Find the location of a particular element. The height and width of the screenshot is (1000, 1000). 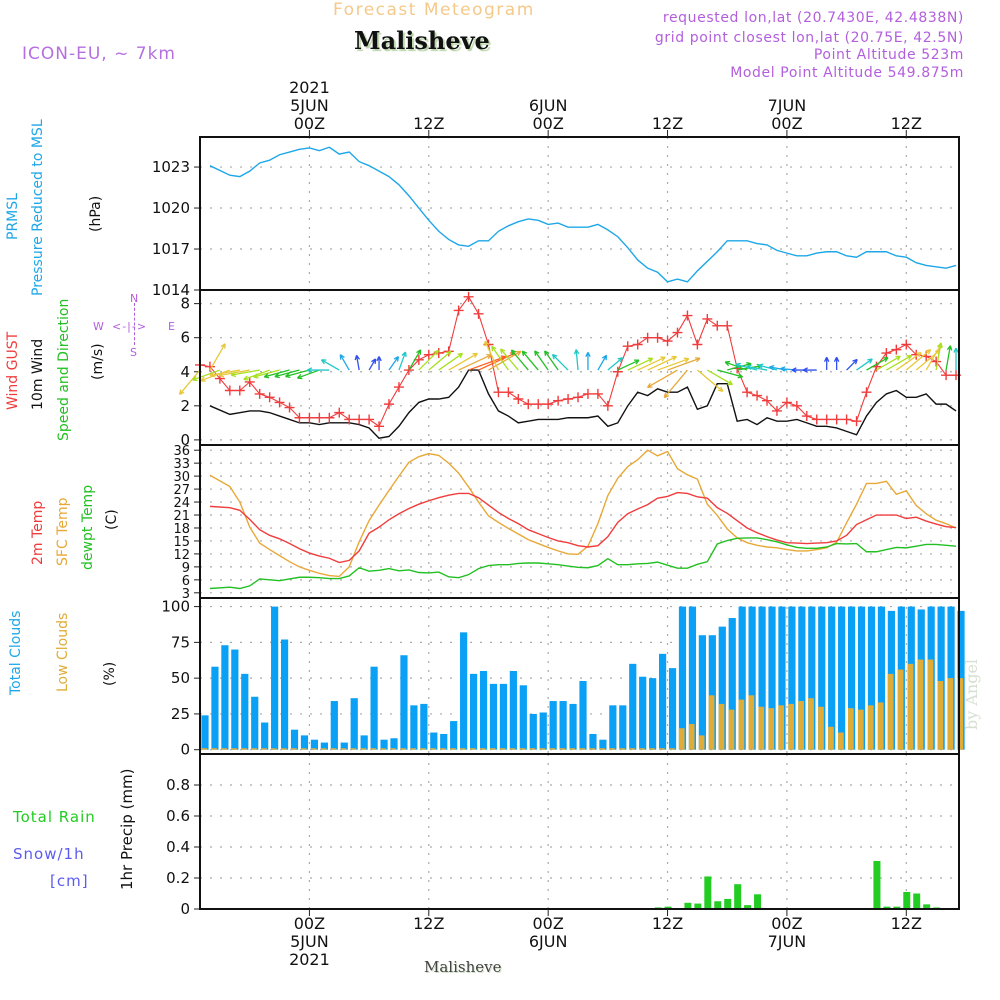

top-x-tick-label: 6JUN is located at coordinates (548, 105).